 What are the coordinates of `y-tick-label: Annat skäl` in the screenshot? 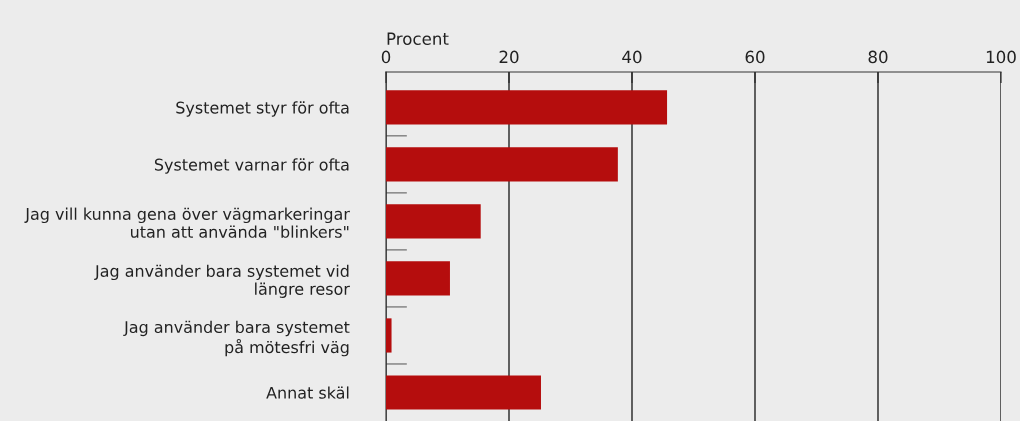 It's located at (307, 392).